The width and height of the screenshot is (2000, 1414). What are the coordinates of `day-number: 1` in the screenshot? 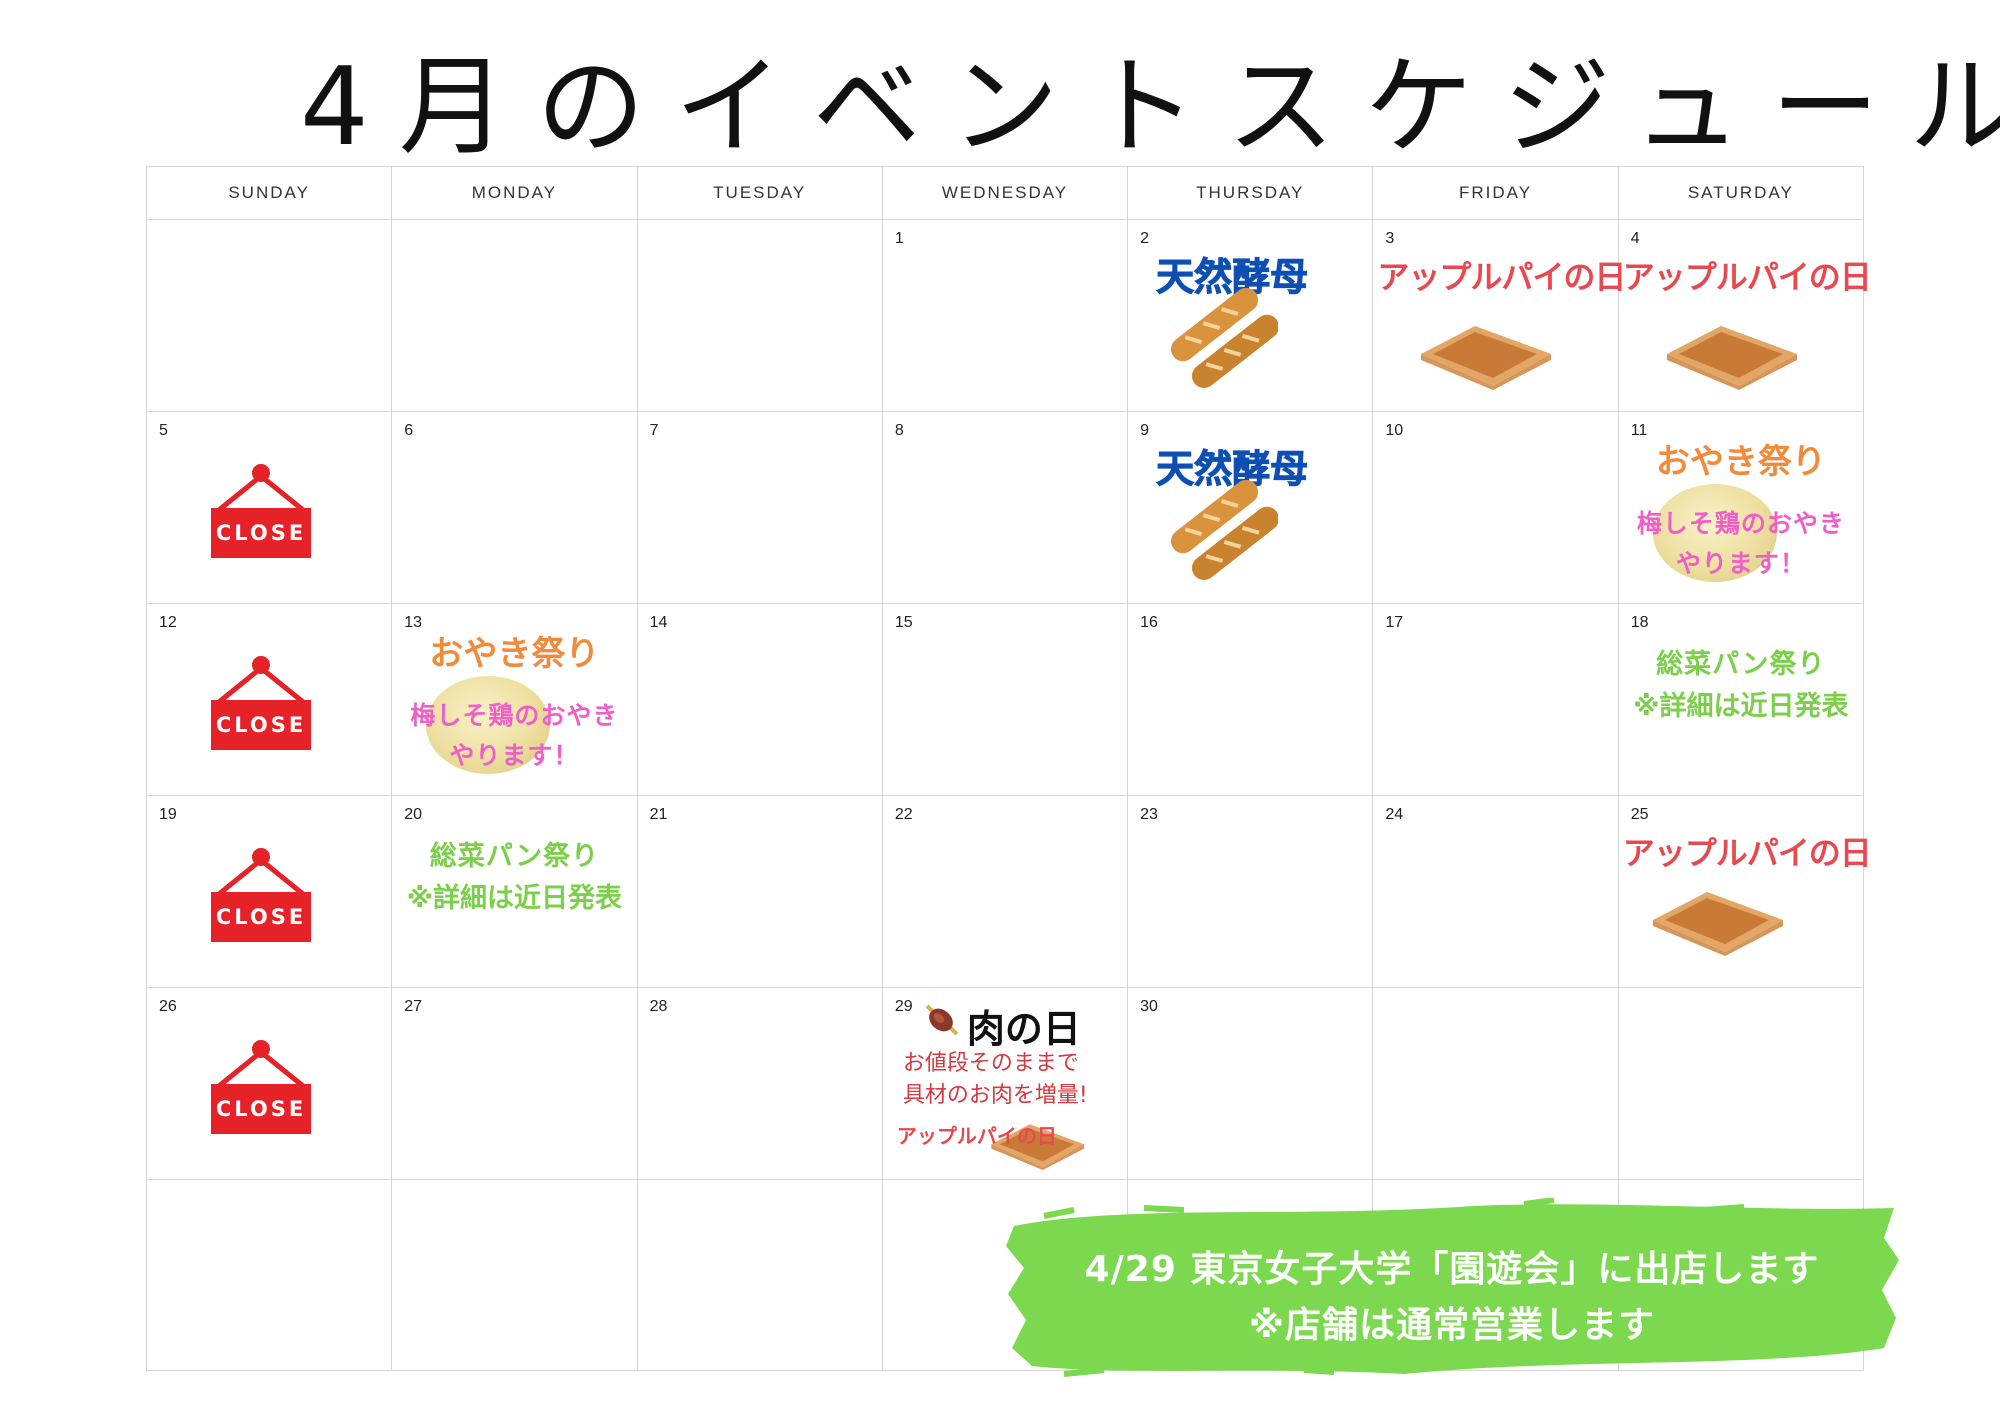 It's located at (899, 238).